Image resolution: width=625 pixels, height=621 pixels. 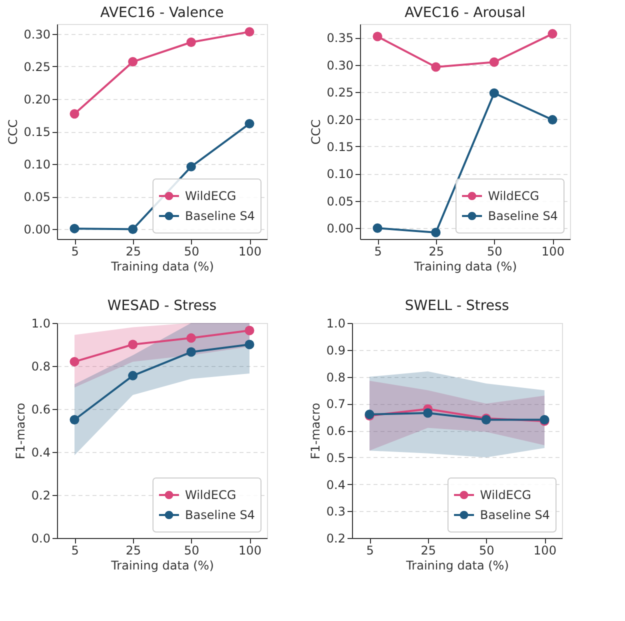 What do you see at coordinates (465, 13) in the screenshot?
I see `chart-title: AVEC16 - Arousal` at bounding box center [465, 13].